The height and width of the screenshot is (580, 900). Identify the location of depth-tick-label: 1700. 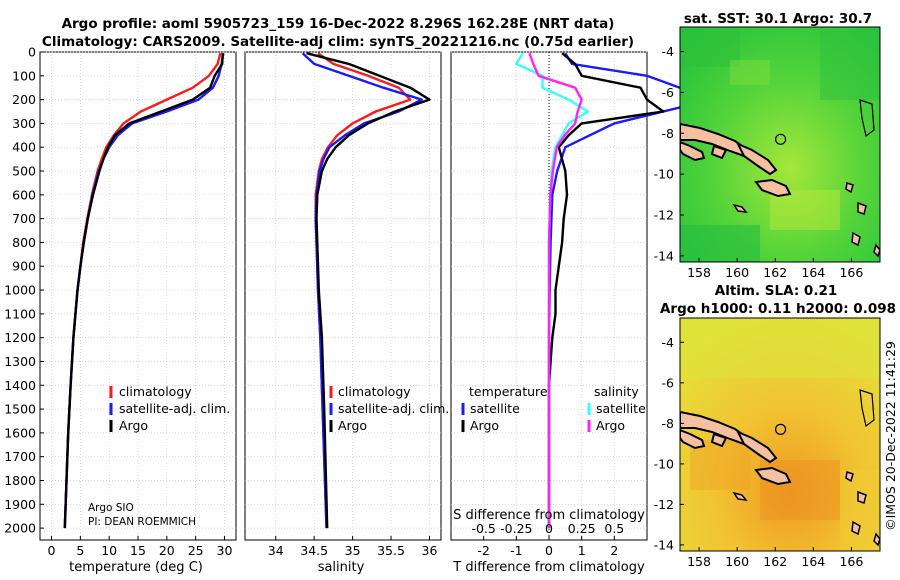
(20, 456).